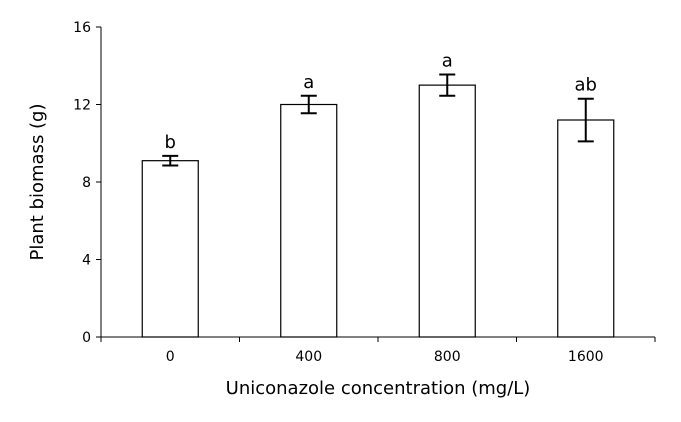  What do you see at coordinates (378, 351) in the screenshot?
I see `x-axis-ticks: 0 400 800 1600` at bounding box center [378, 351].